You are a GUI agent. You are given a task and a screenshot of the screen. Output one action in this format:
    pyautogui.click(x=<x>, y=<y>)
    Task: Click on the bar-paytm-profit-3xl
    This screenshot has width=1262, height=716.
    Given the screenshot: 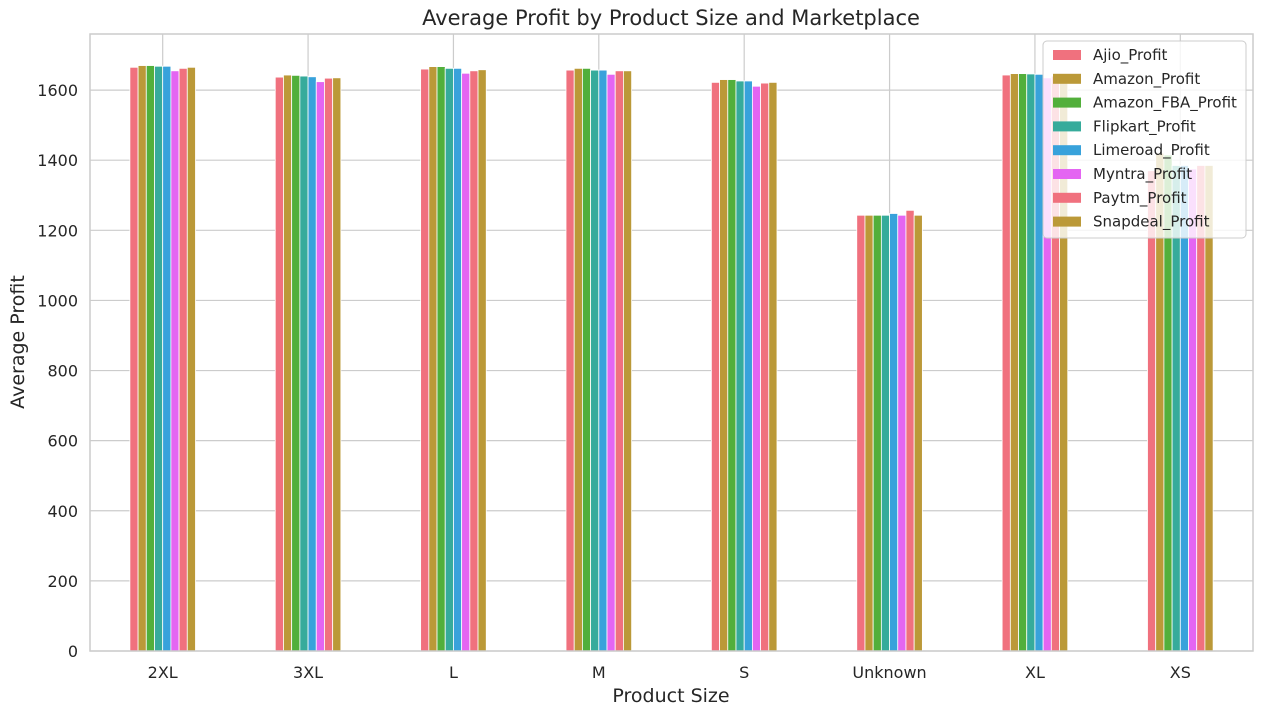 What is the action you would take?
    pyautogui.click(x=329, y=364)
    